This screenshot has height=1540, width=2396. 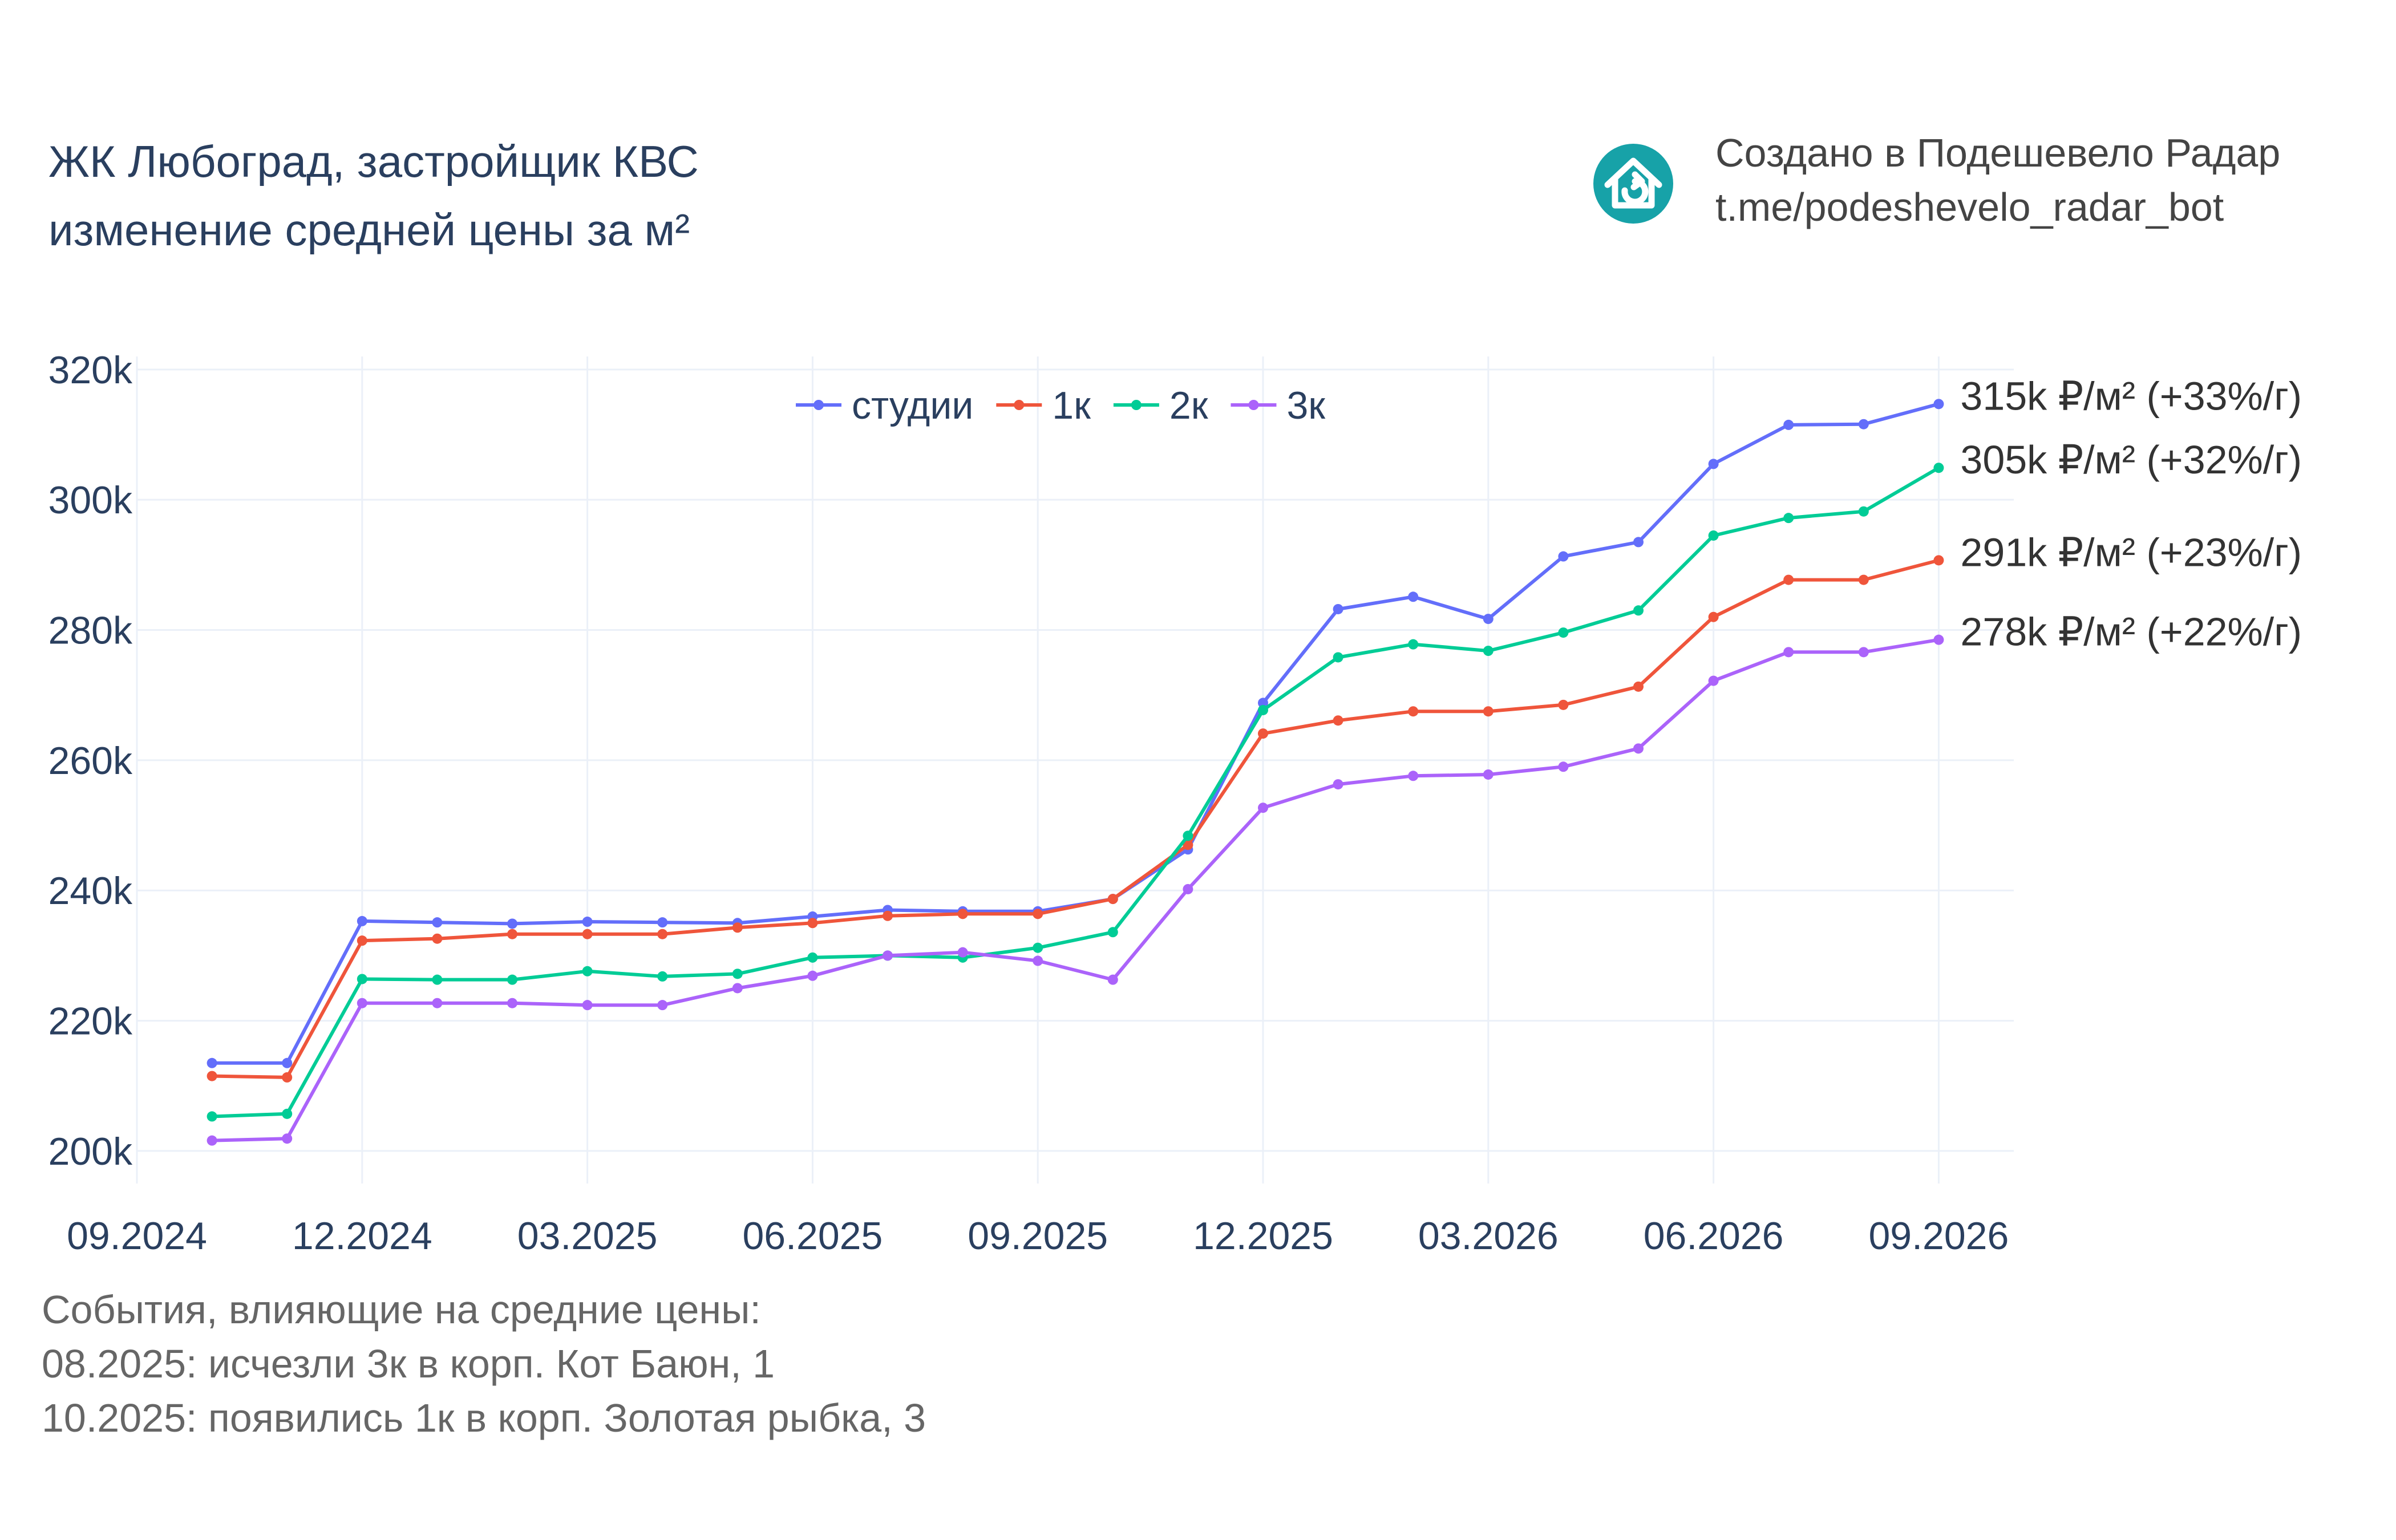 I want to click on y-tick-label: 200k, so click(x=90, y=1152).